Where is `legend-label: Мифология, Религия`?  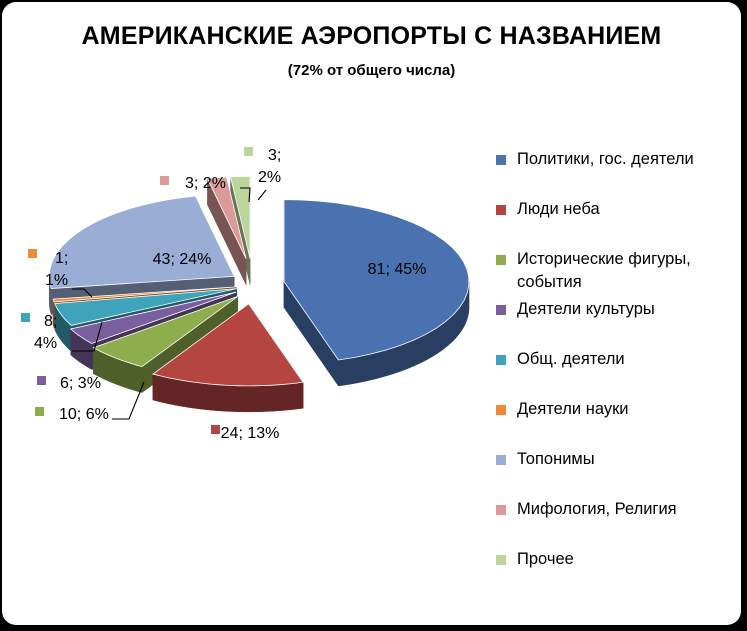 legend-label: Мифология, Религия is located at coordinates (597, 509).